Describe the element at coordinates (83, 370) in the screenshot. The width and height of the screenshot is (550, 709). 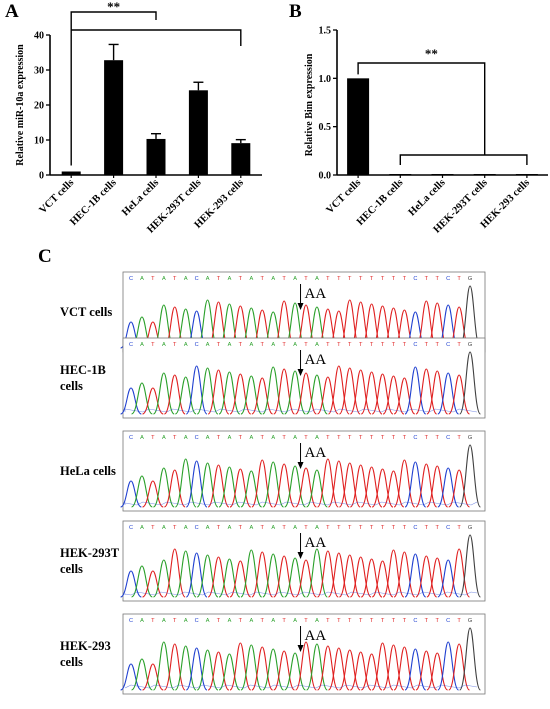
I see `chromatogram-row-label: HEC-1B` at that location.